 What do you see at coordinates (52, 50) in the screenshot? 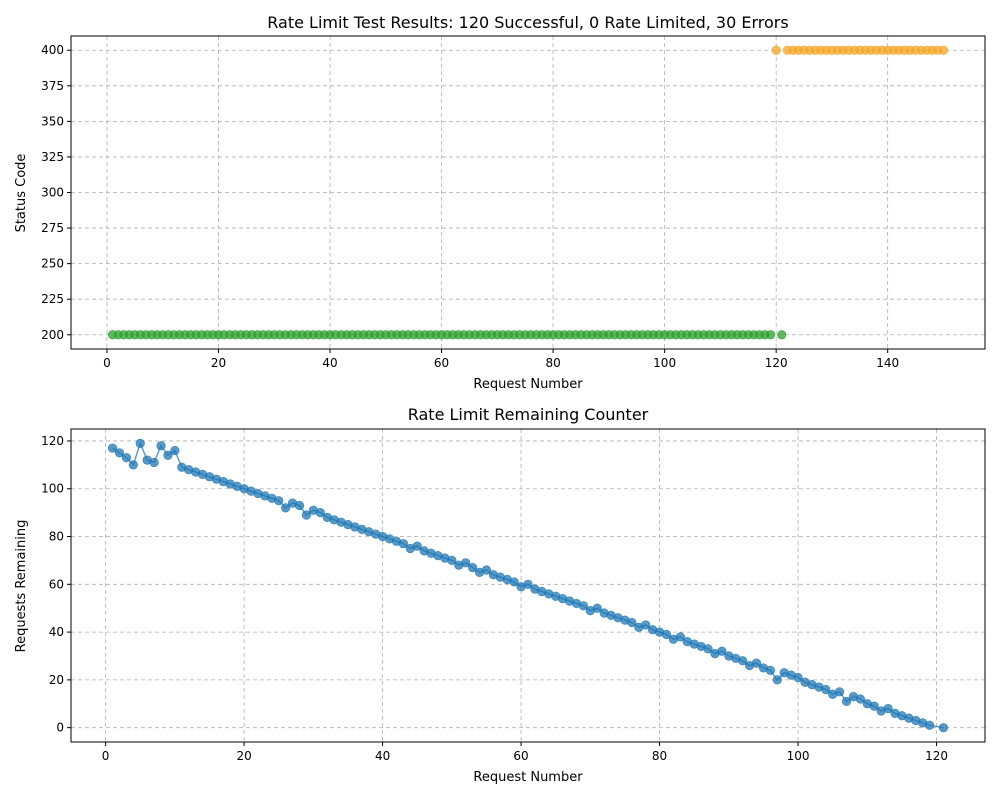
I see `y-tick-label: 400` at bounding box center [52, 50].